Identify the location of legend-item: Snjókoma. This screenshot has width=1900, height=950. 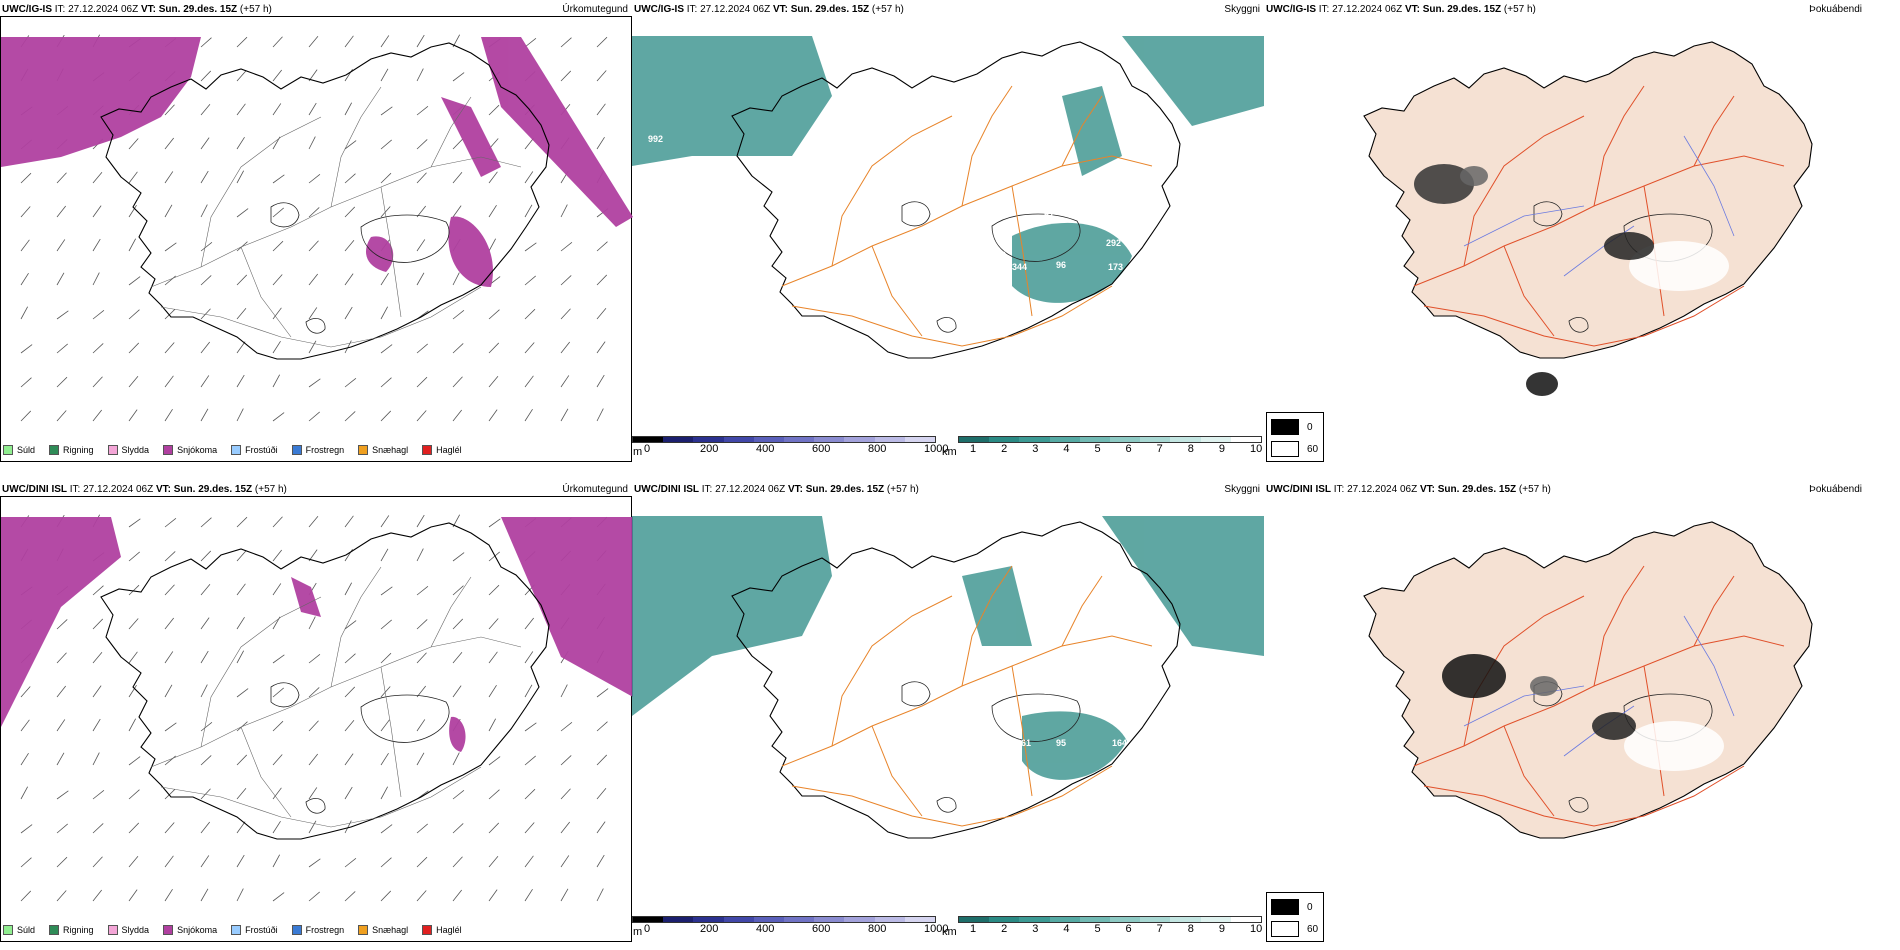
(190, 930).